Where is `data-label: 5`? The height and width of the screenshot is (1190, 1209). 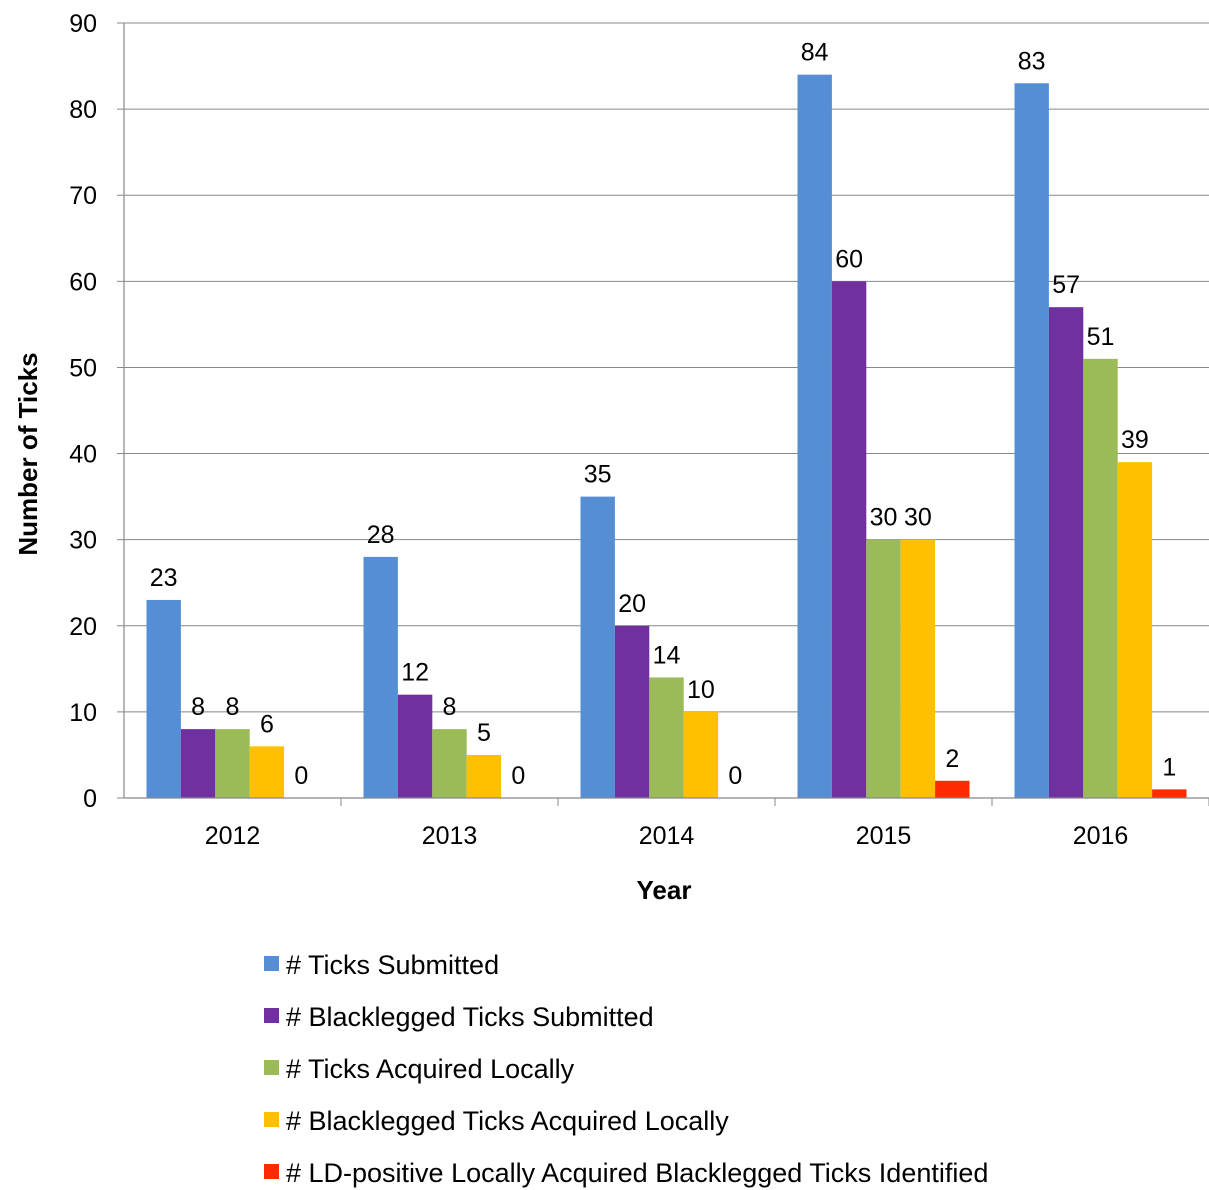
data-label: 5 is located at coordinates (484, 733).